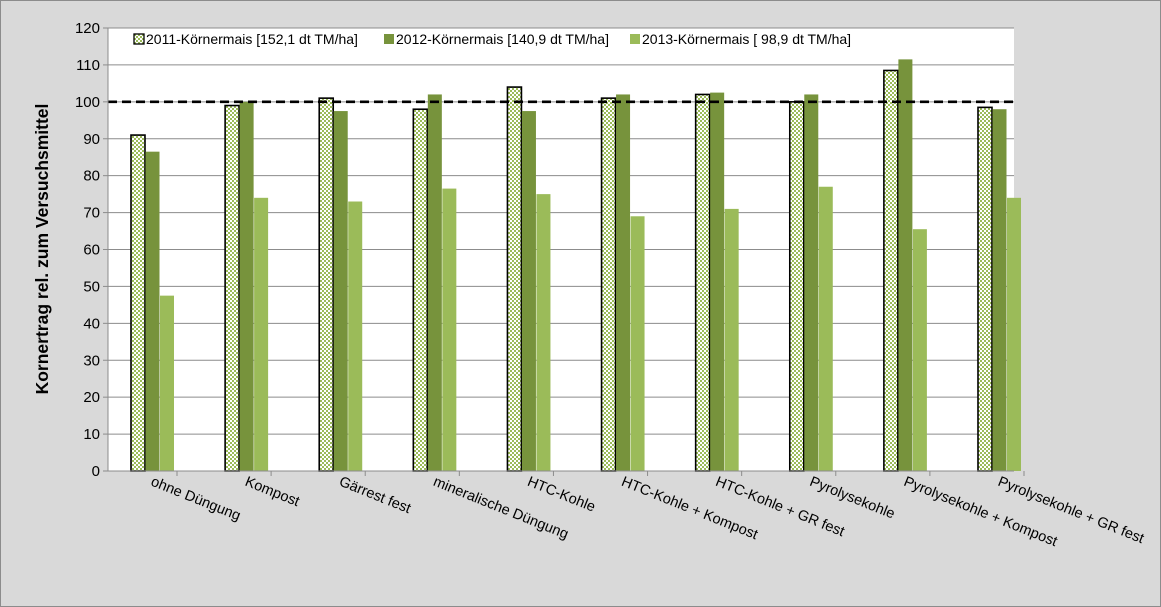 This screenshot has width=1161, height=607. I want to click on y-tick-labels: 0 10 20 30 40 50 60 70 80 90 100 110 120, so click(87, 250).